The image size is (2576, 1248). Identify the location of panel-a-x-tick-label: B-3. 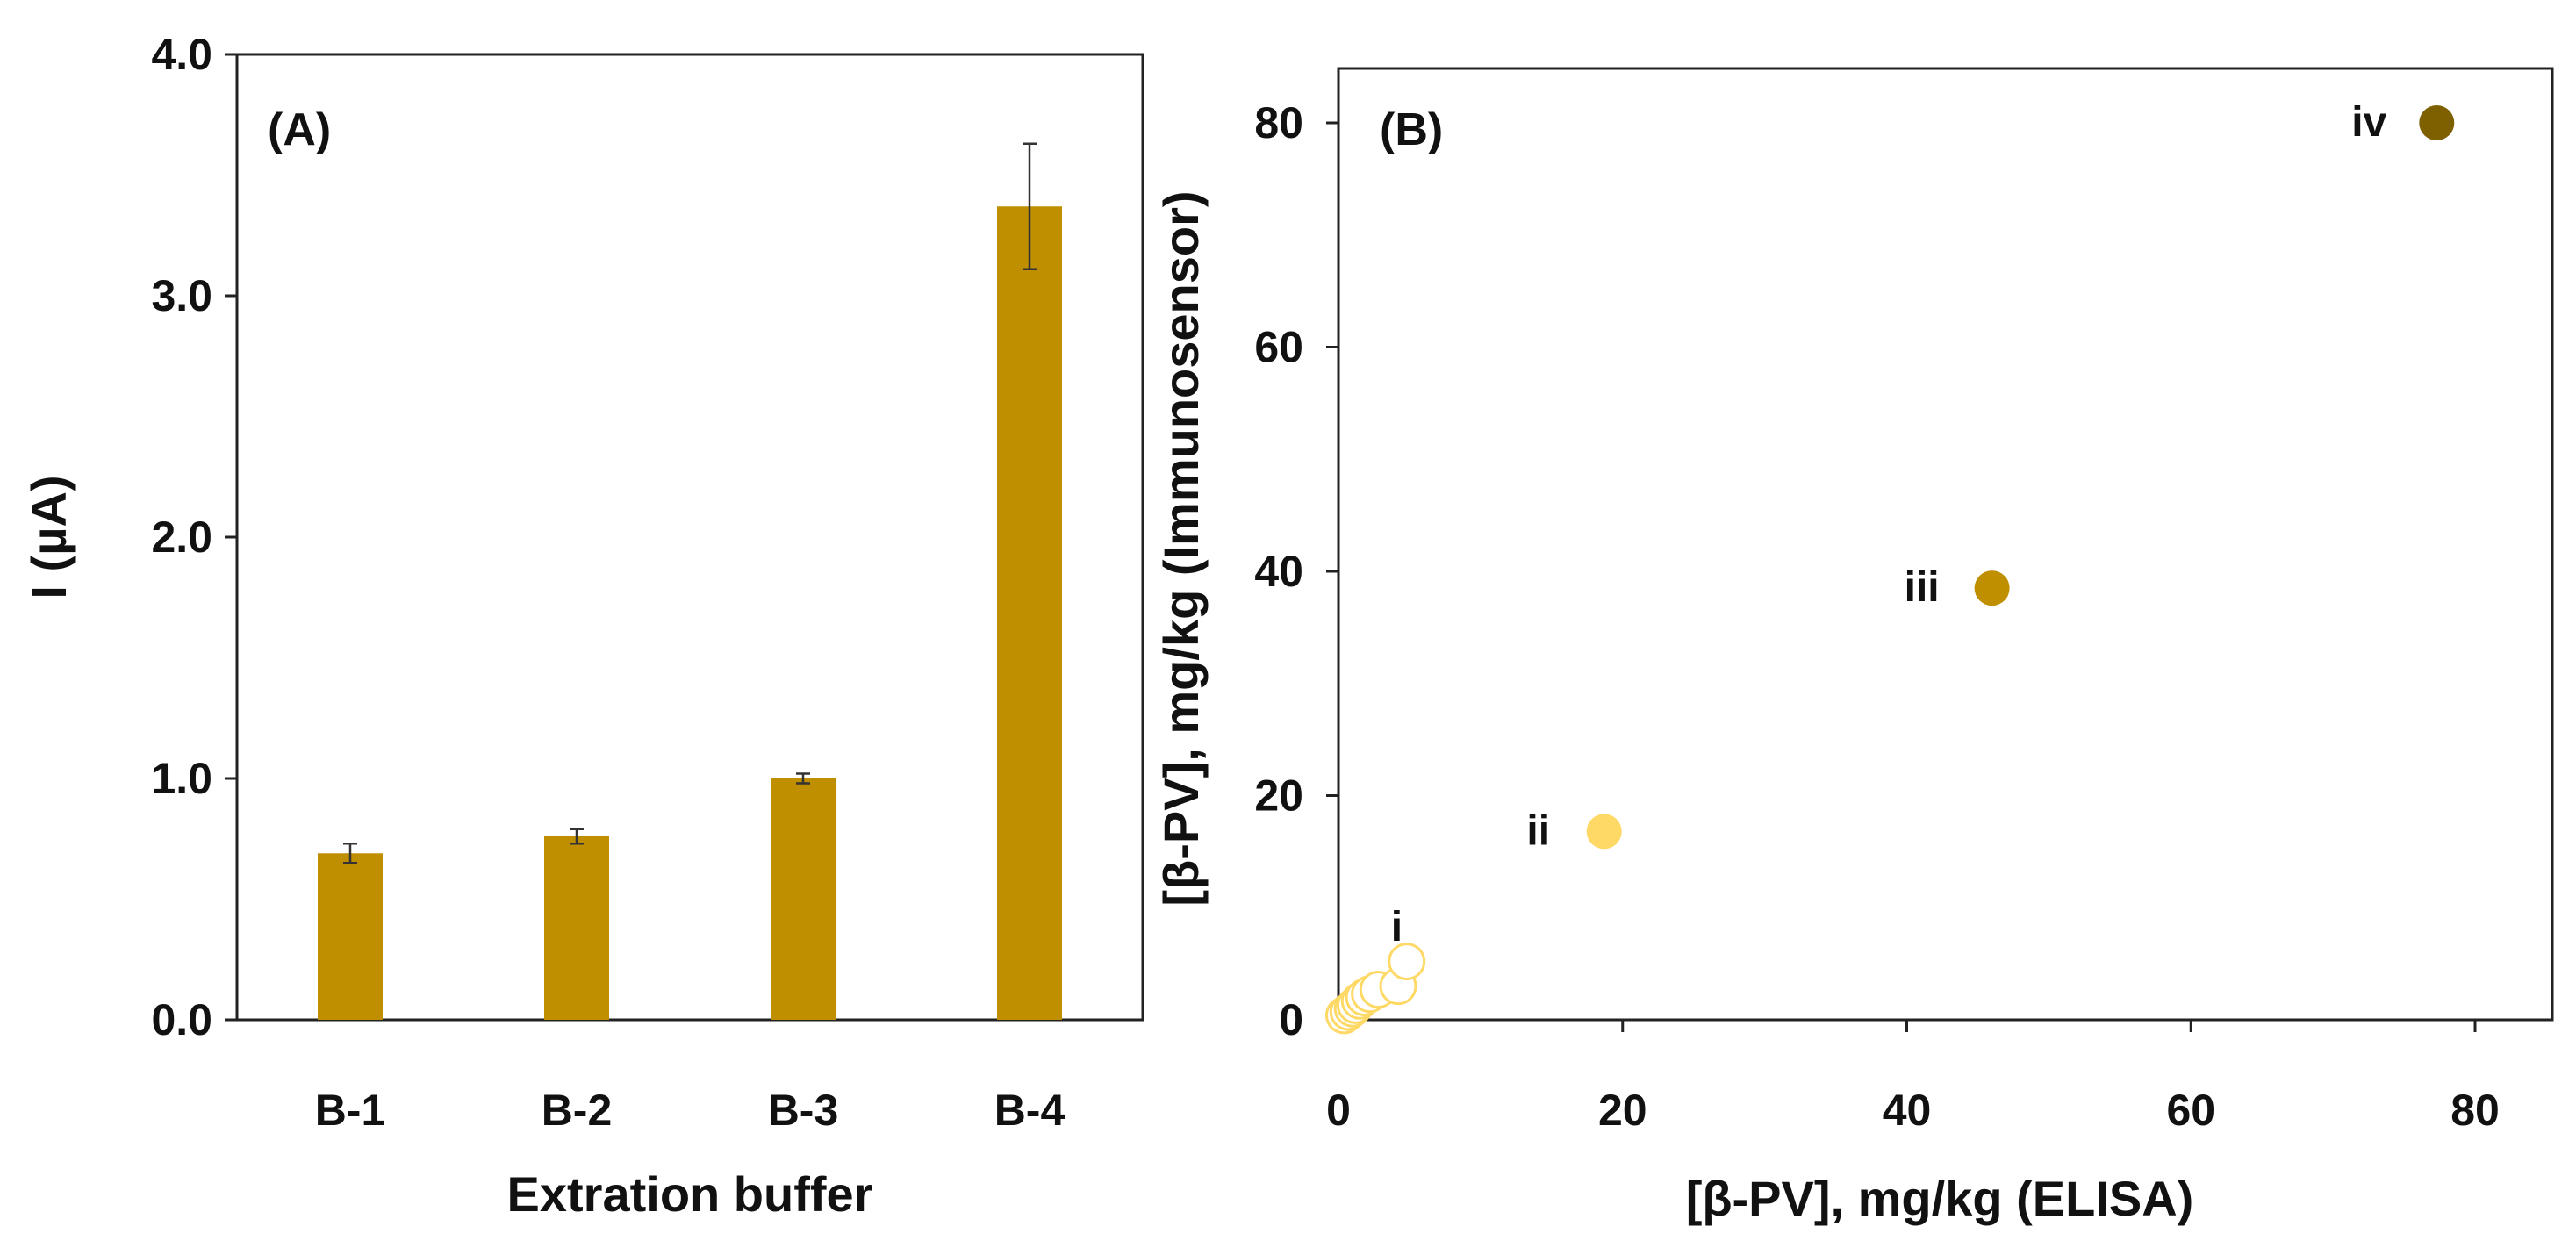
(804, 1110).